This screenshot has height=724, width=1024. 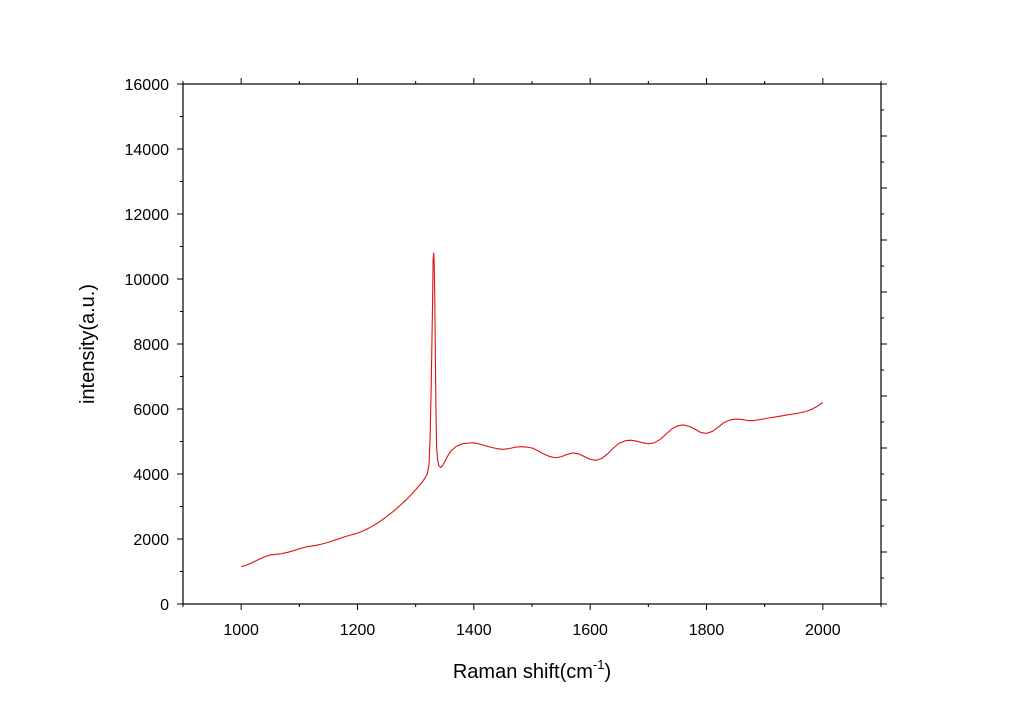 I want to click on y-tick-label: 10000, so click(x=147, y=280).